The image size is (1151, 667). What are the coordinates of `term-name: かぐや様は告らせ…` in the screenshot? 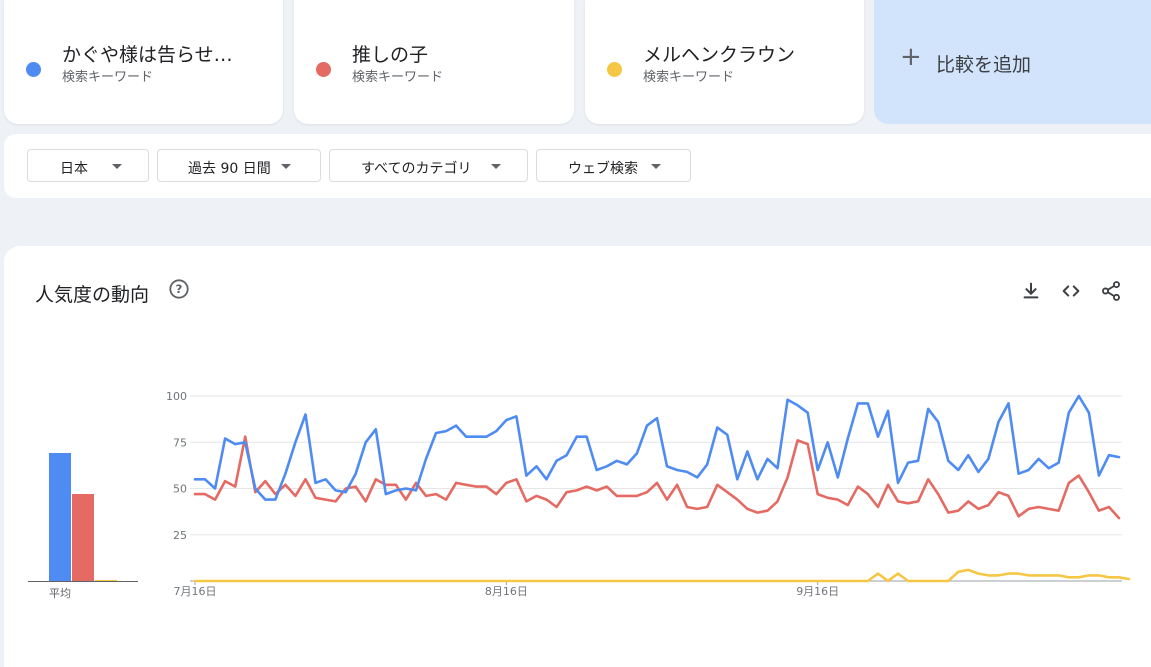 It's located at (147, 55).